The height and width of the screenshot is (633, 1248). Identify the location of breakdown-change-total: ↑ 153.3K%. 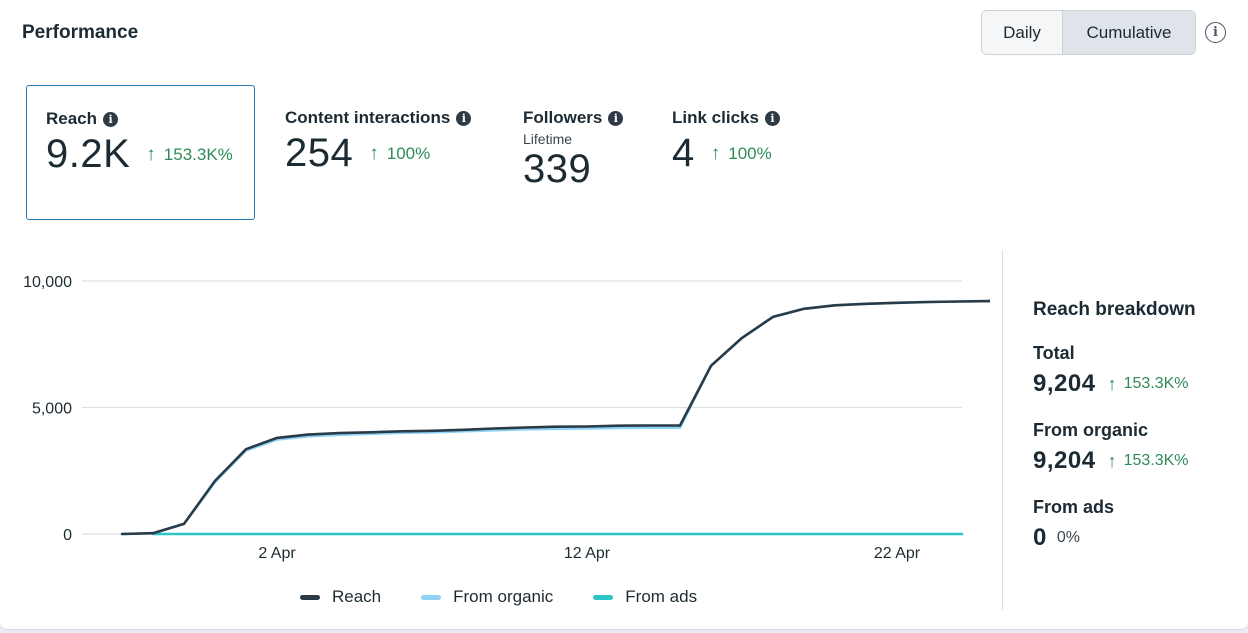
(1148, 384).